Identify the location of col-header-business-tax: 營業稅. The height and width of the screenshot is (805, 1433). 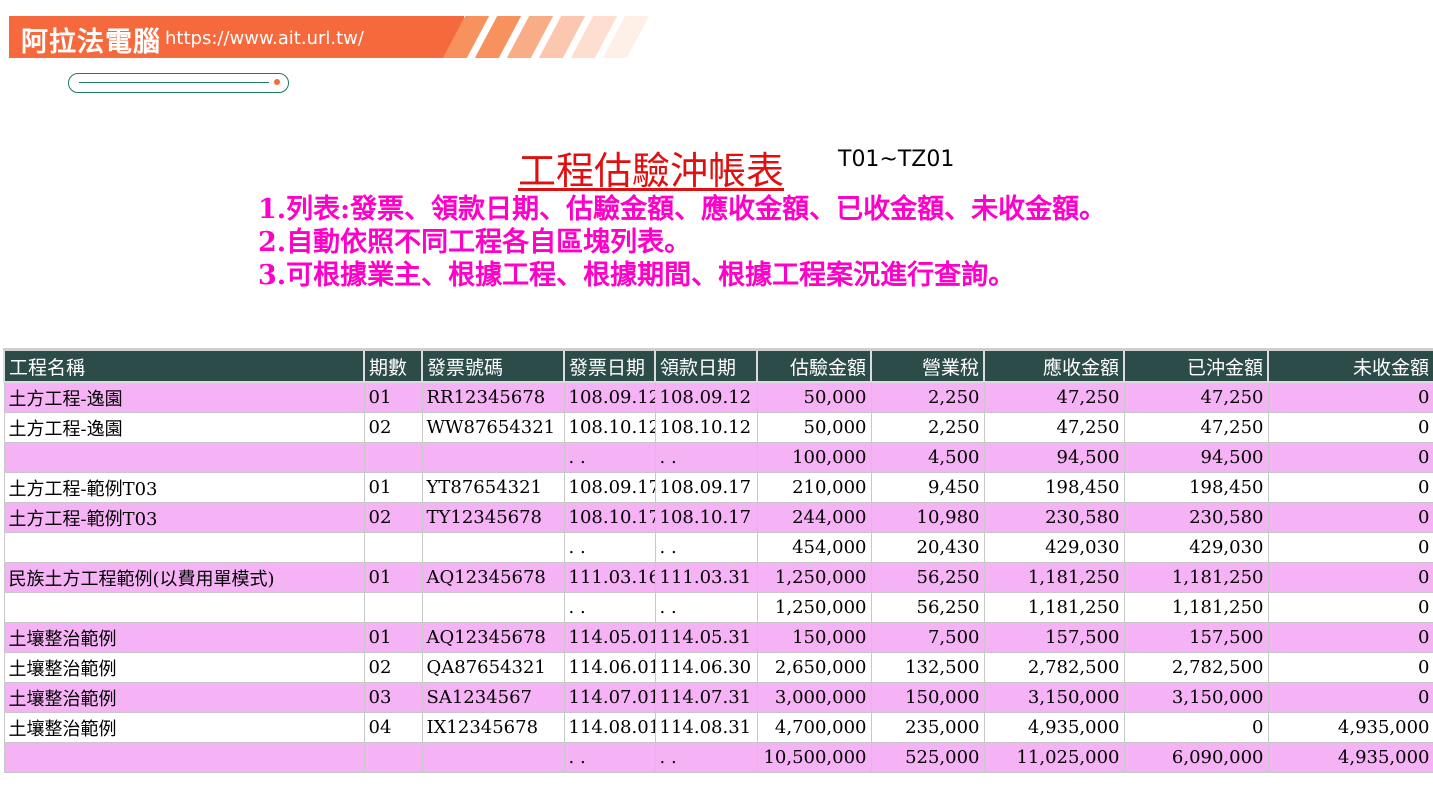
(927, 365).